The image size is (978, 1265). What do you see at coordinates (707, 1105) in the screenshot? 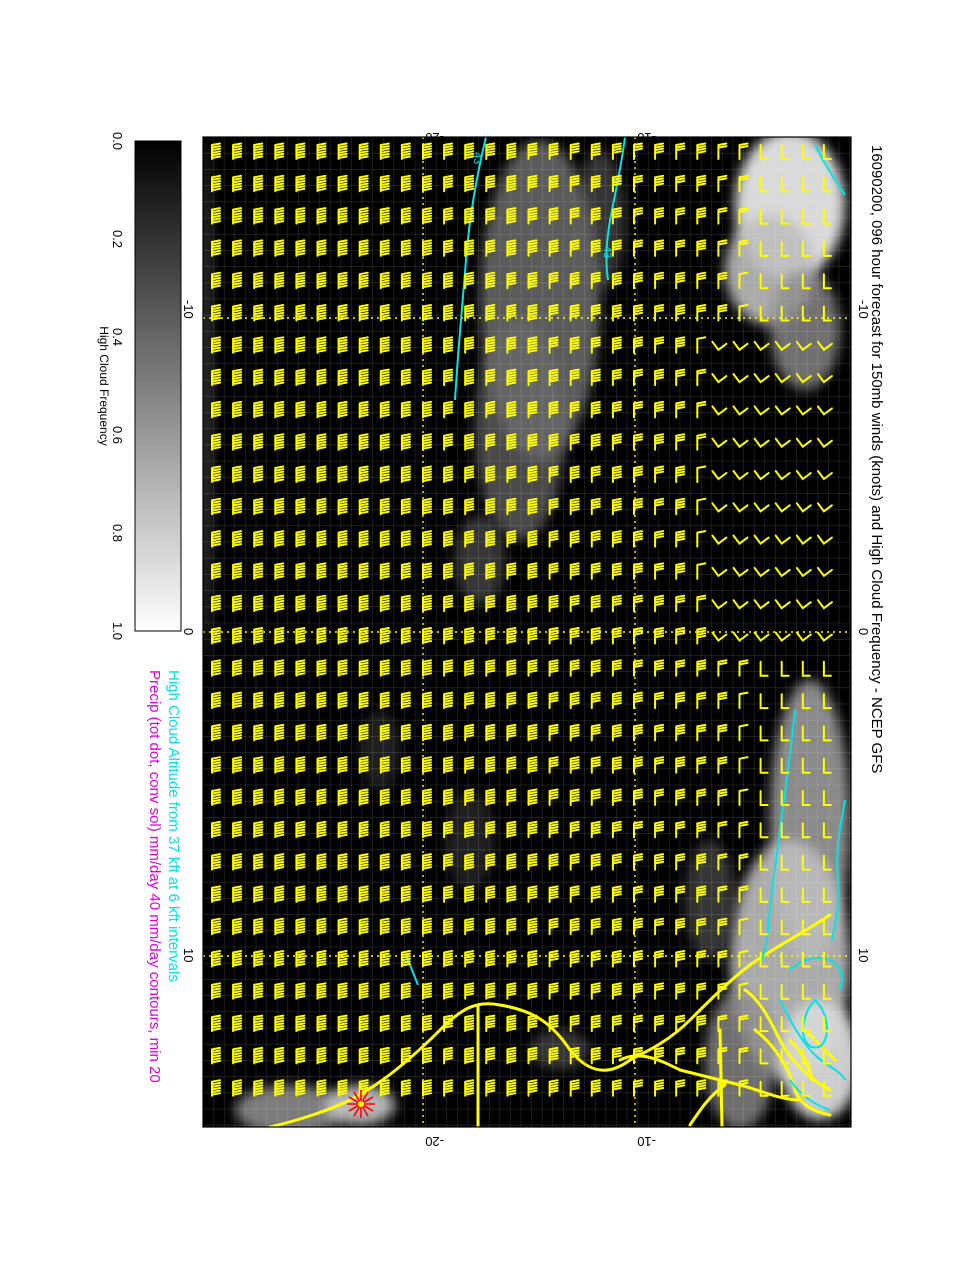
I see `coastline` at bounding box center [707, 1105].